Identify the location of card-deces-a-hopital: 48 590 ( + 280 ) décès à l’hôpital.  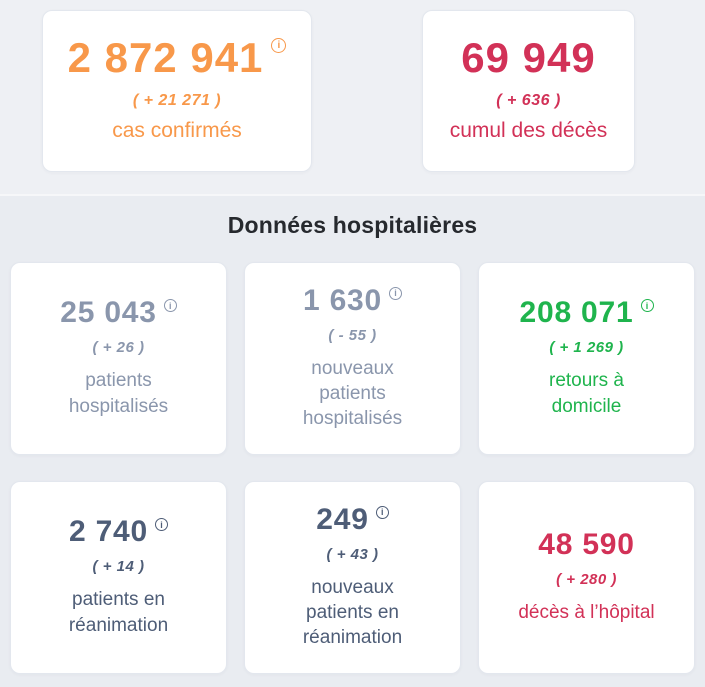
(586, 577).